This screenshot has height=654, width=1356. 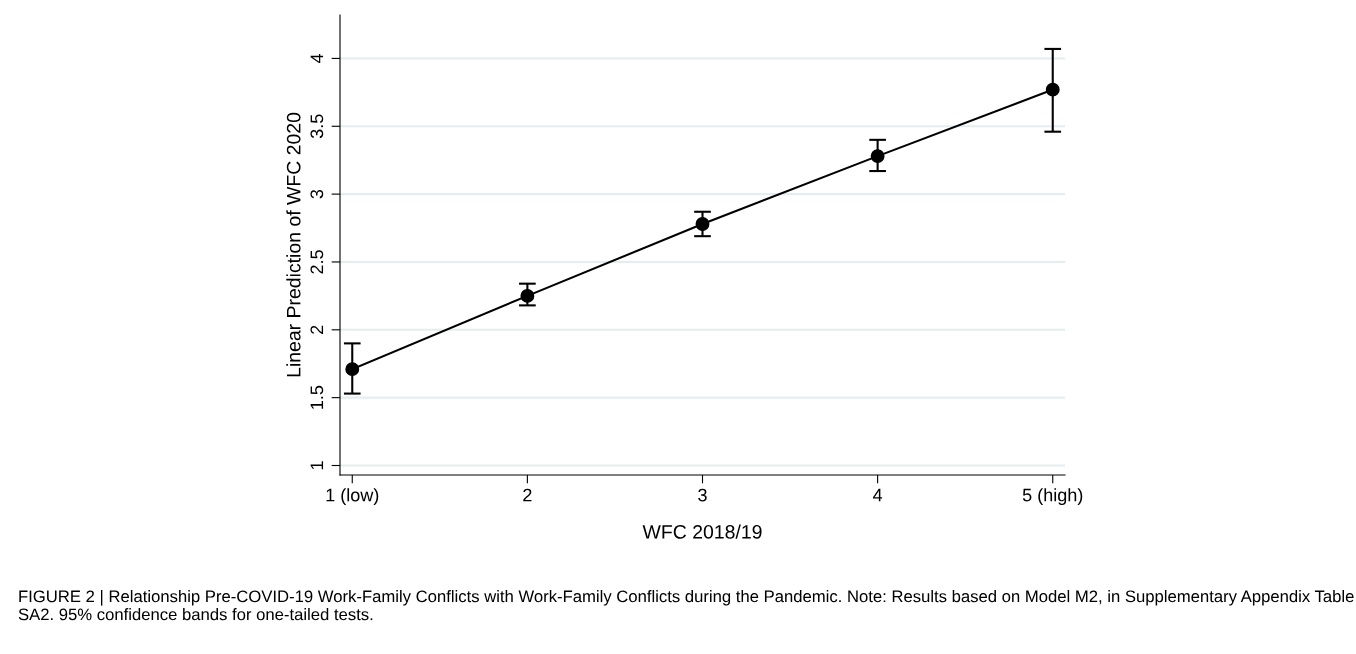 What do you see at coordinates (317, 329) in the screenshot?
I see `y-tick-label: 2` at bounding box center [317, 329].